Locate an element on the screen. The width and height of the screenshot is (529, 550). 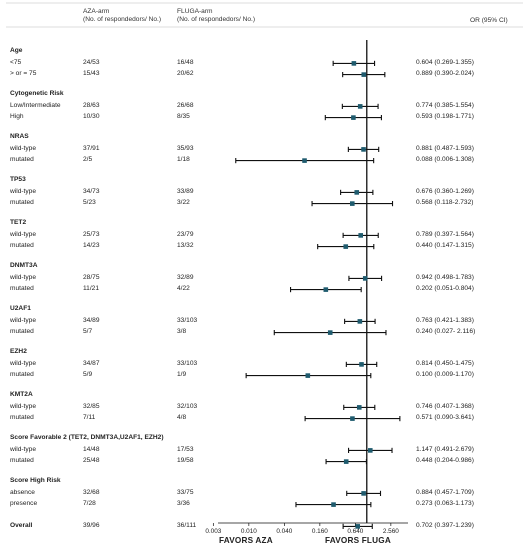
aza-responders: 7/28 is located at coordinates (89, 504).